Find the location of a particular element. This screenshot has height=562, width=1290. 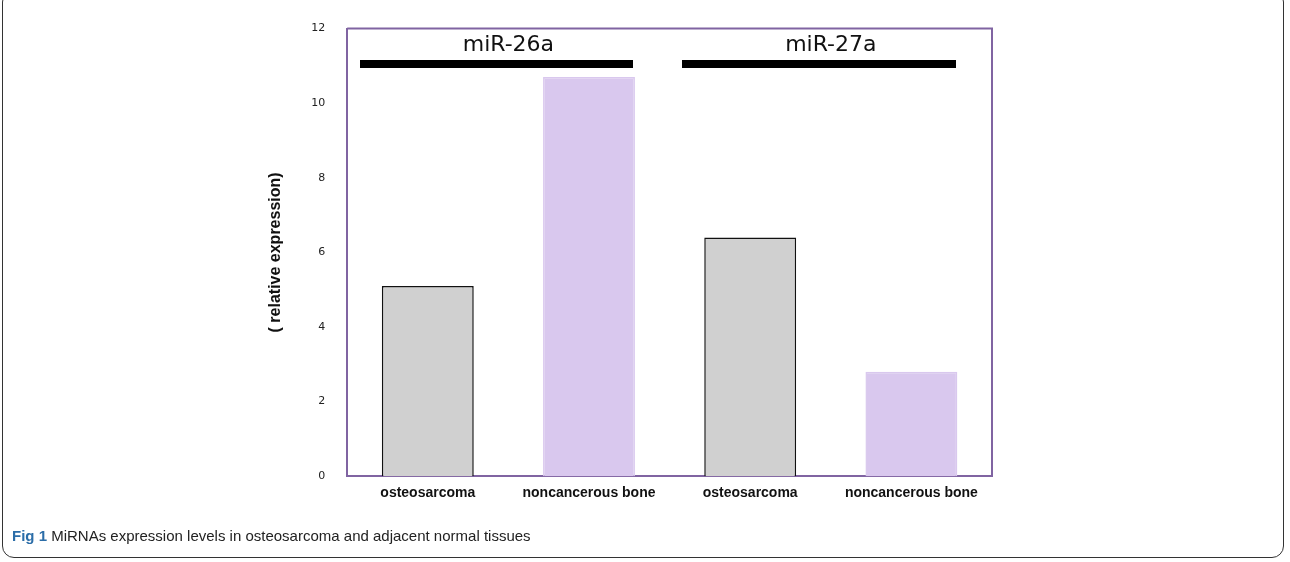

y-axis-title: ( relative expression) is located at coordinates (275, 252).